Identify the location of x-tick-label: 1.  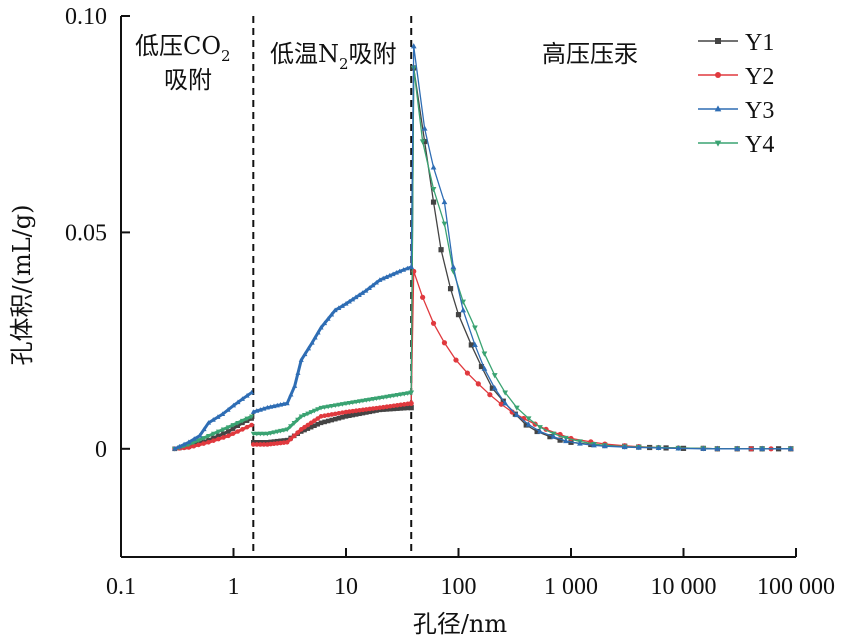
(234, 587).